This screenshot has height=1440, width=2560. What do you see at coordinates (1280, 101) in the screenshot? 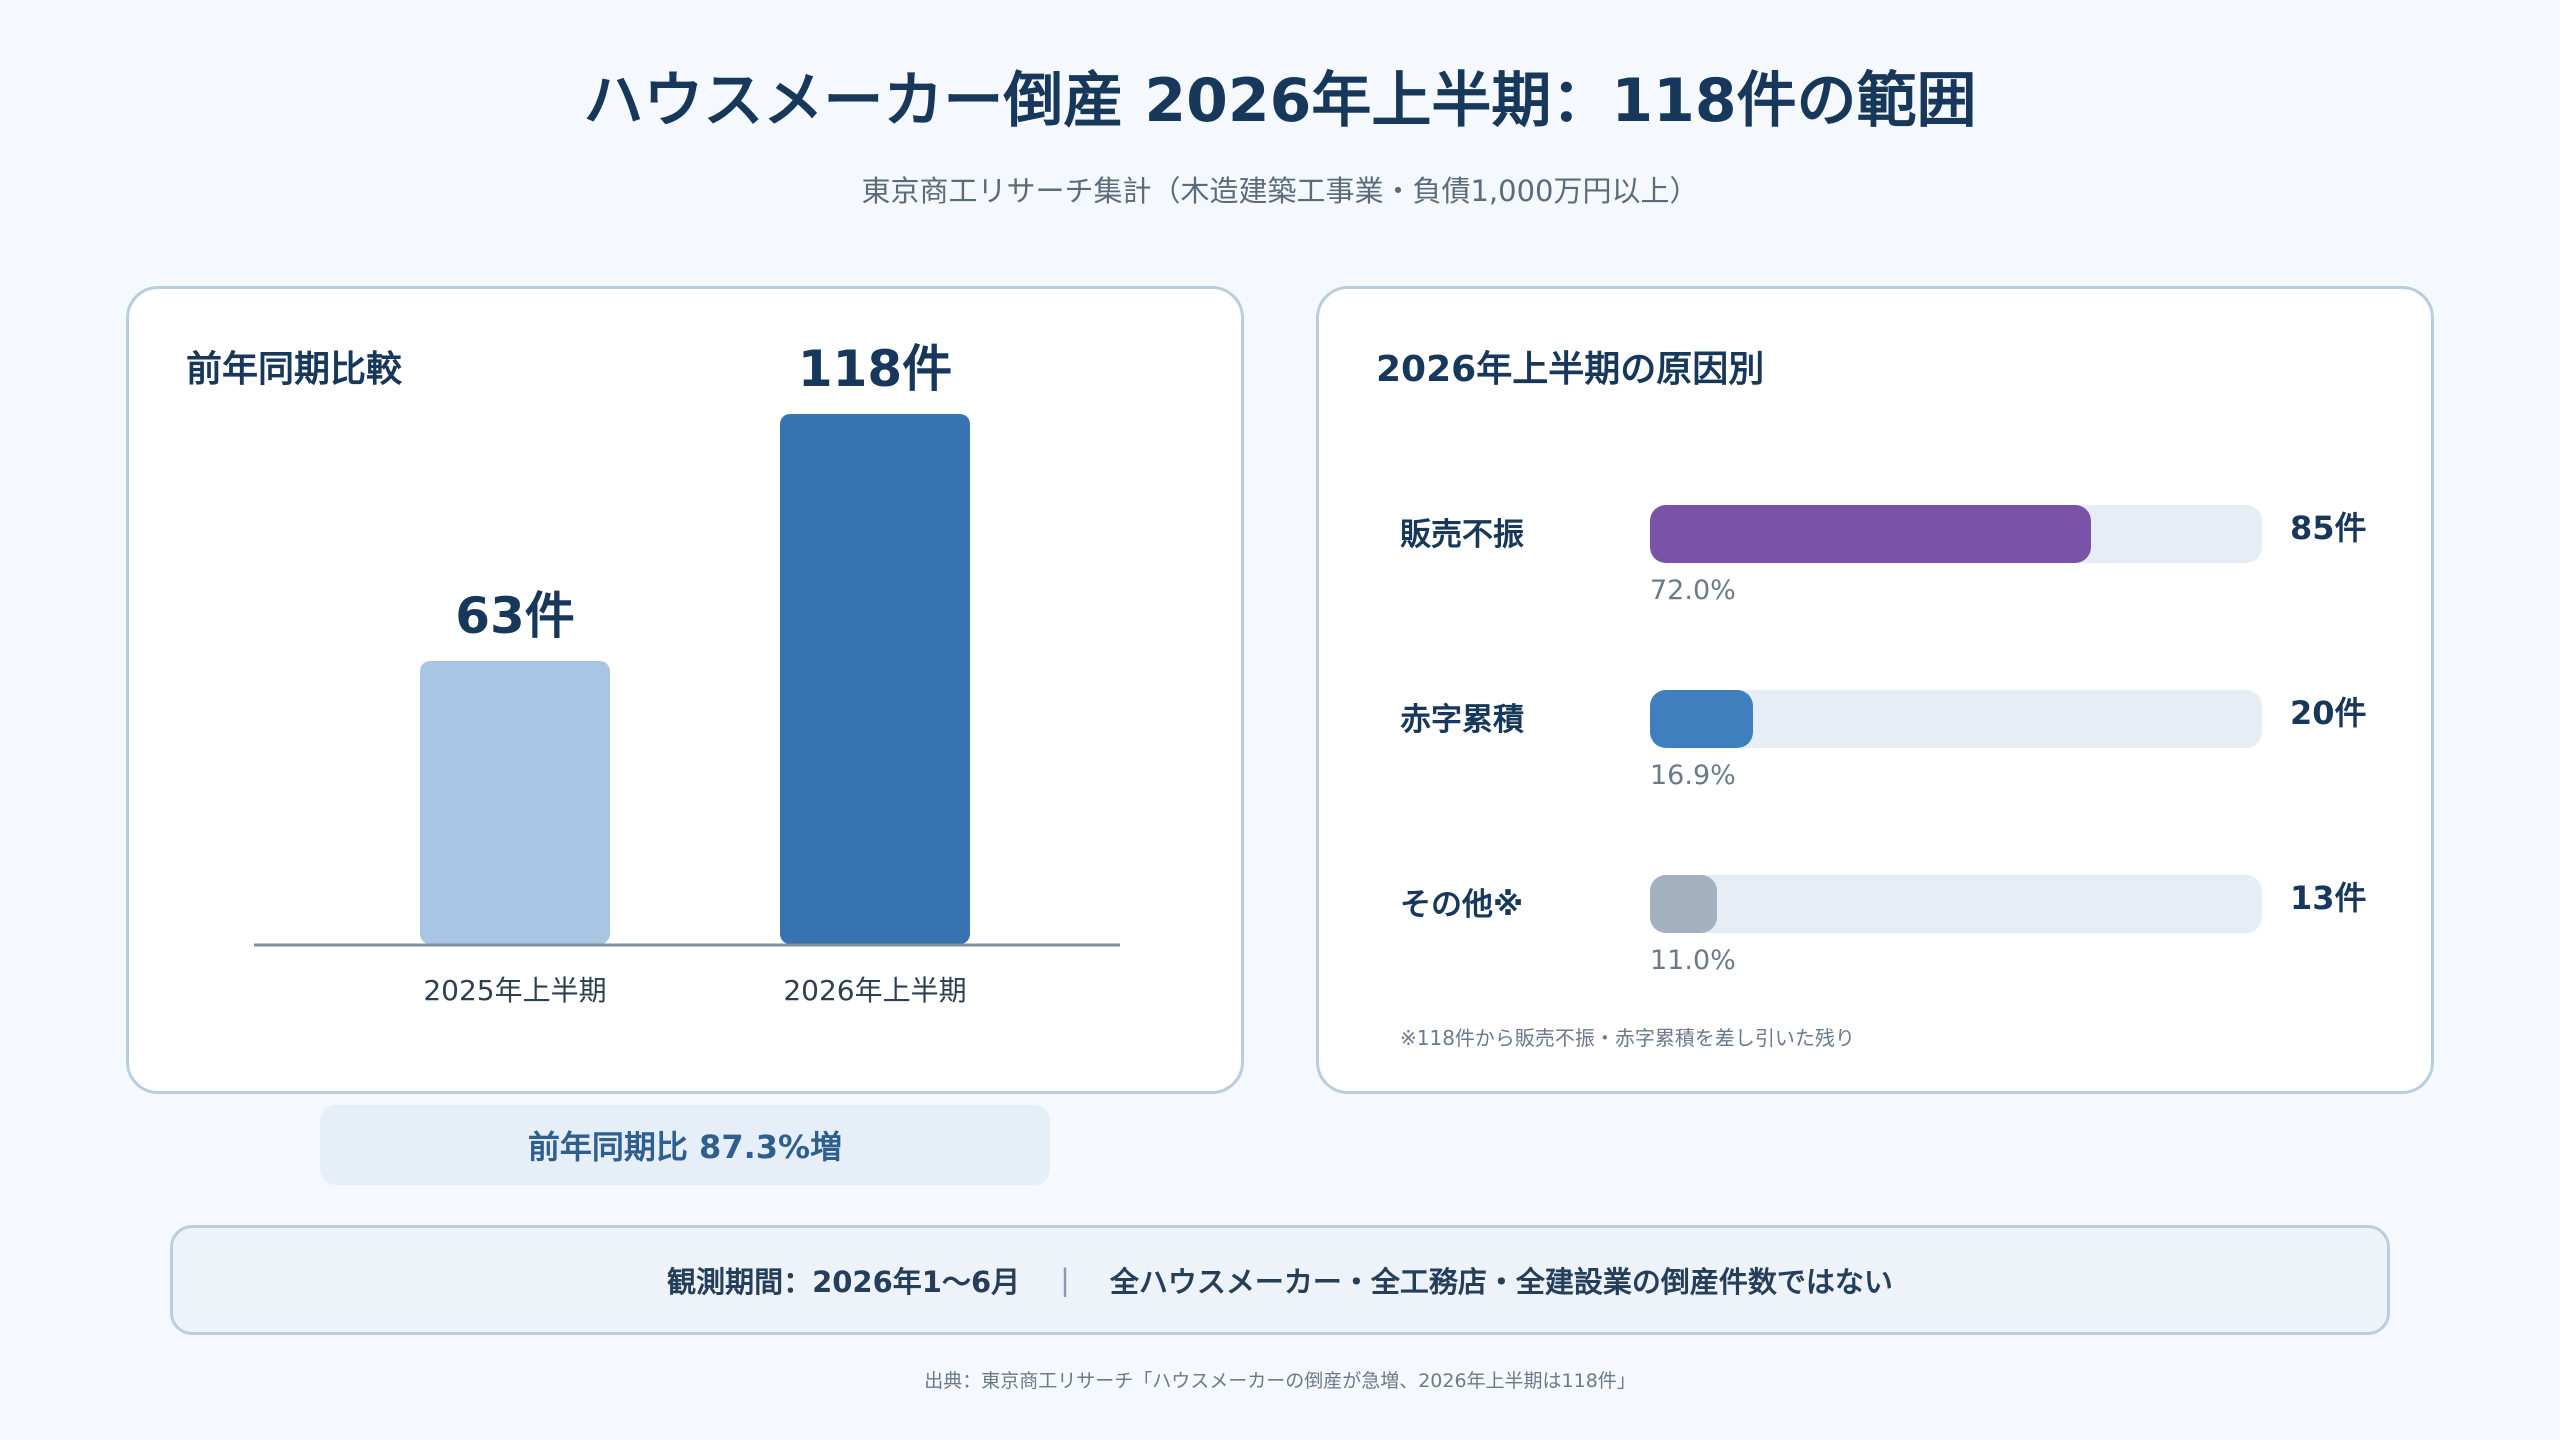
I see `page-title: ハウスメーカー倒産 2026年上半期：118件の範囲` at bounding box center [1280, 101].